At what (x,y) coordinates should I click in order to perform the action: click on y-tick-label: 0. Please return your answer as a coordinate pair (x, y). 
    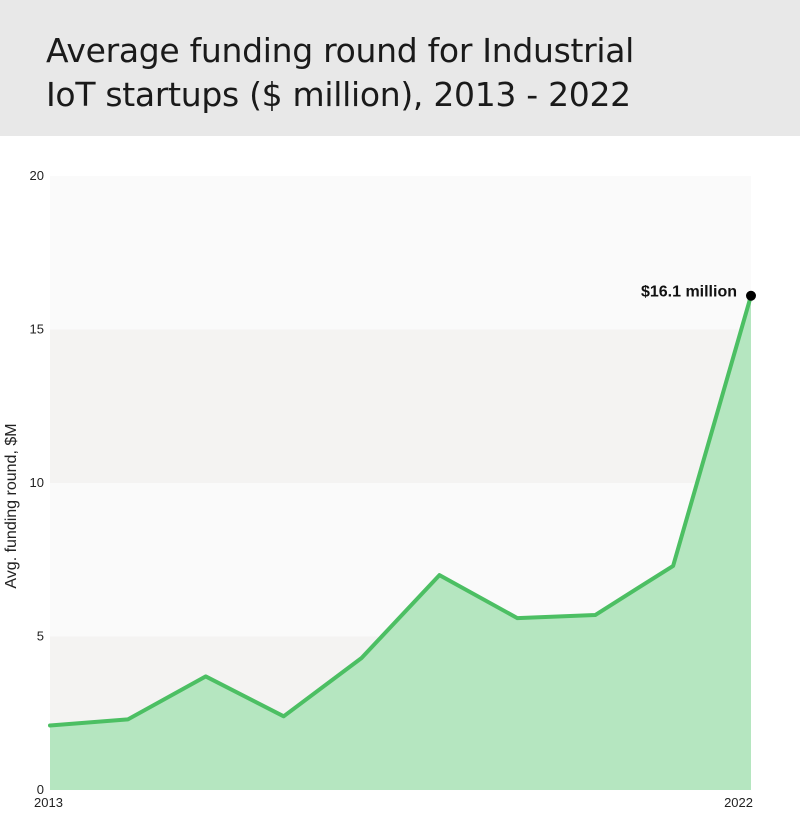
    Looking at the image, I should click on (40, 789).